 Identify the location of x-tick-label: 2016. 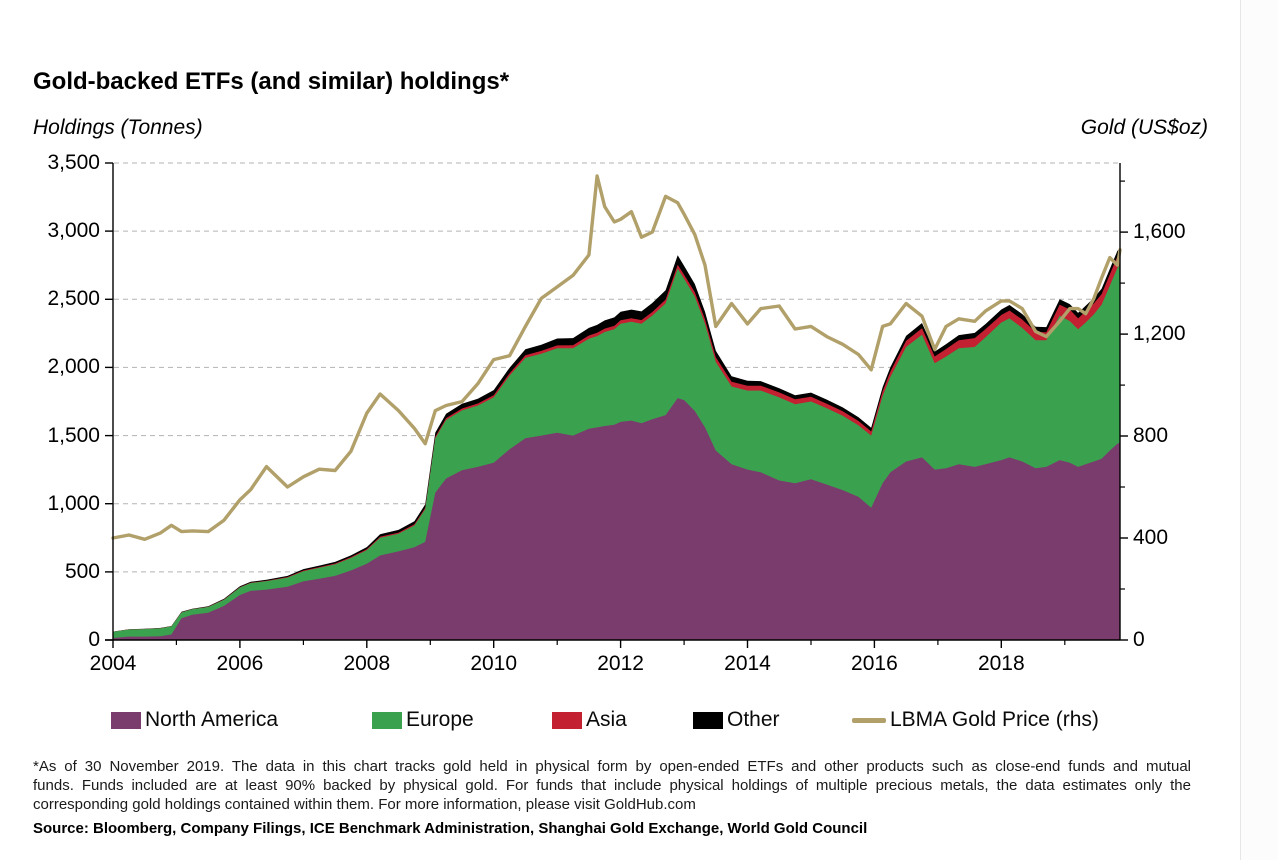
(874, 663).